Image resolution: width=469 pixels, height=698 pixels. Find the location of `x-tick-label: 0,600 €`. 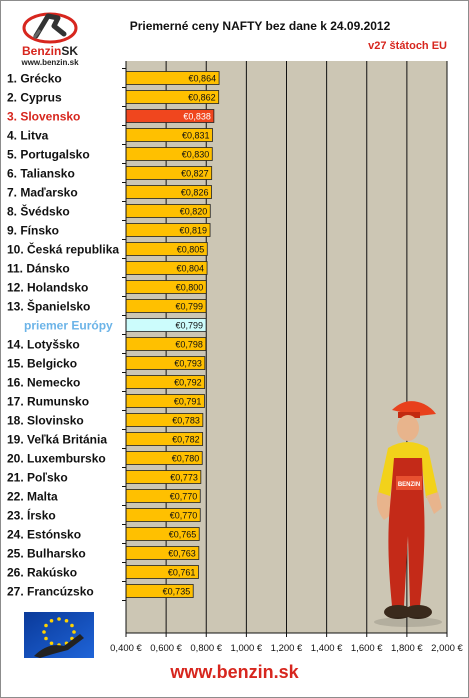

x-tick-label: 0,600 € is located at coordinates (166, 648).